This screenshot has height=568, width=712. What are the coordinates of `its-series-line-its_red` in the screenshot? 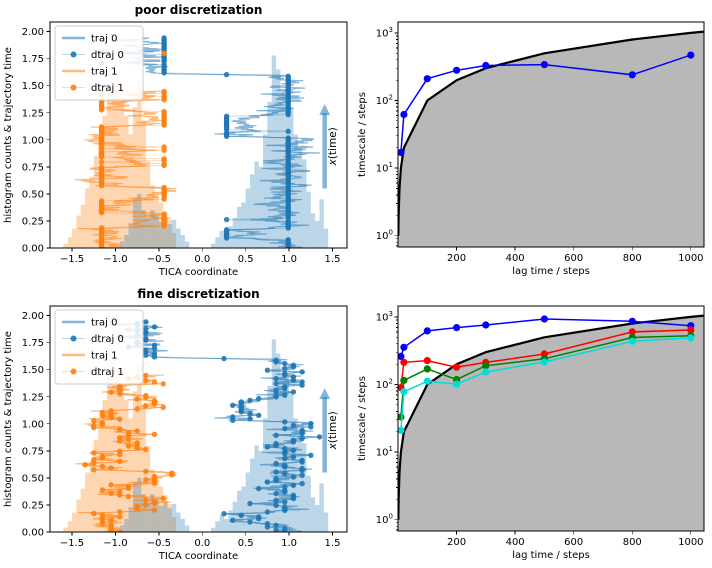 It's located at (545, 358).